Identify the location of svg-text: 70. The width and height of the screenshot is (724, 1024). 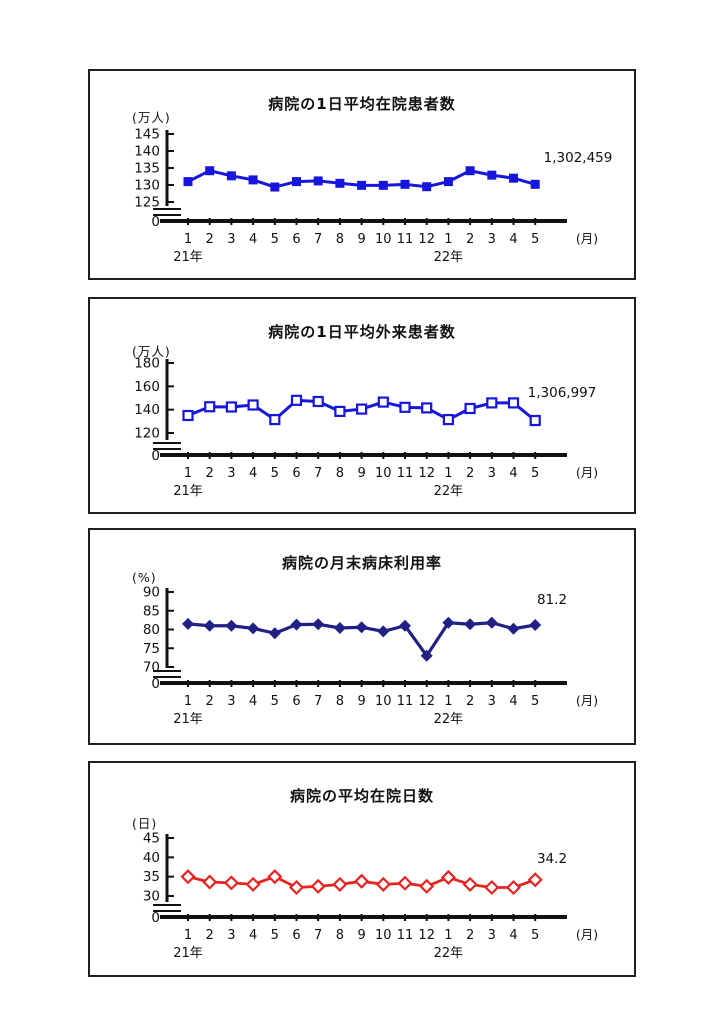
(151, 668).